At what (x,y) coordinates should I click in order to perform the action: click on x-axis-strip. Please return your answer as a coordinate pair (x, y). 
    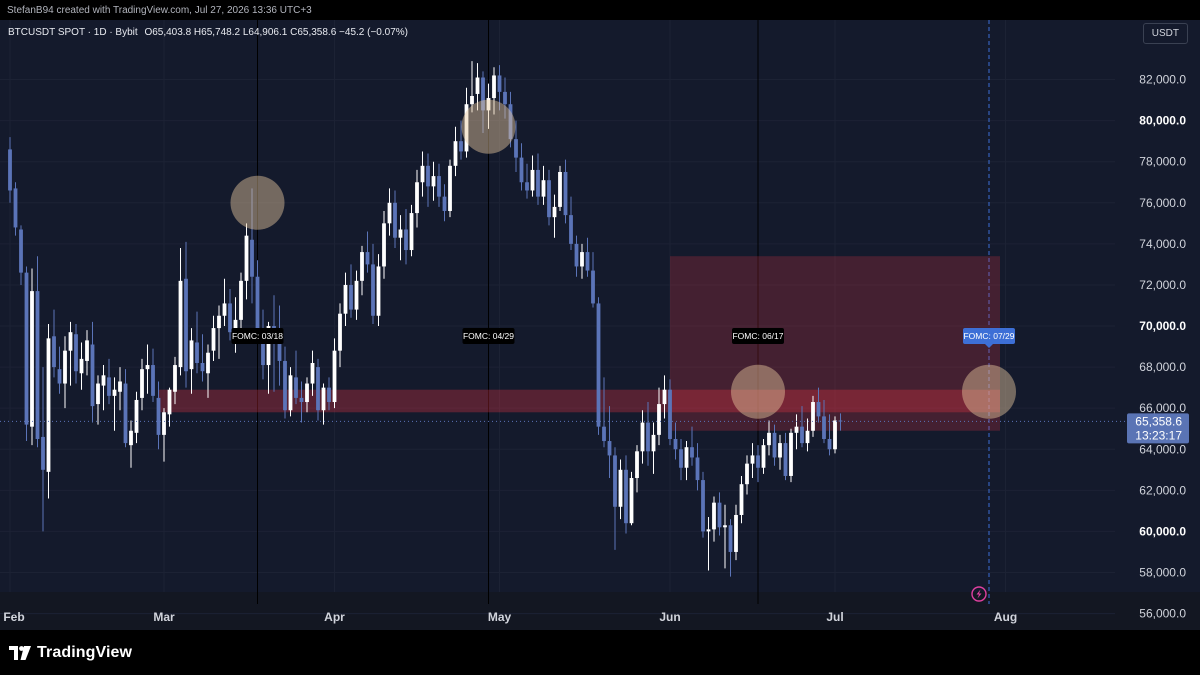
    Looking at the image, I should click on (600, 611).